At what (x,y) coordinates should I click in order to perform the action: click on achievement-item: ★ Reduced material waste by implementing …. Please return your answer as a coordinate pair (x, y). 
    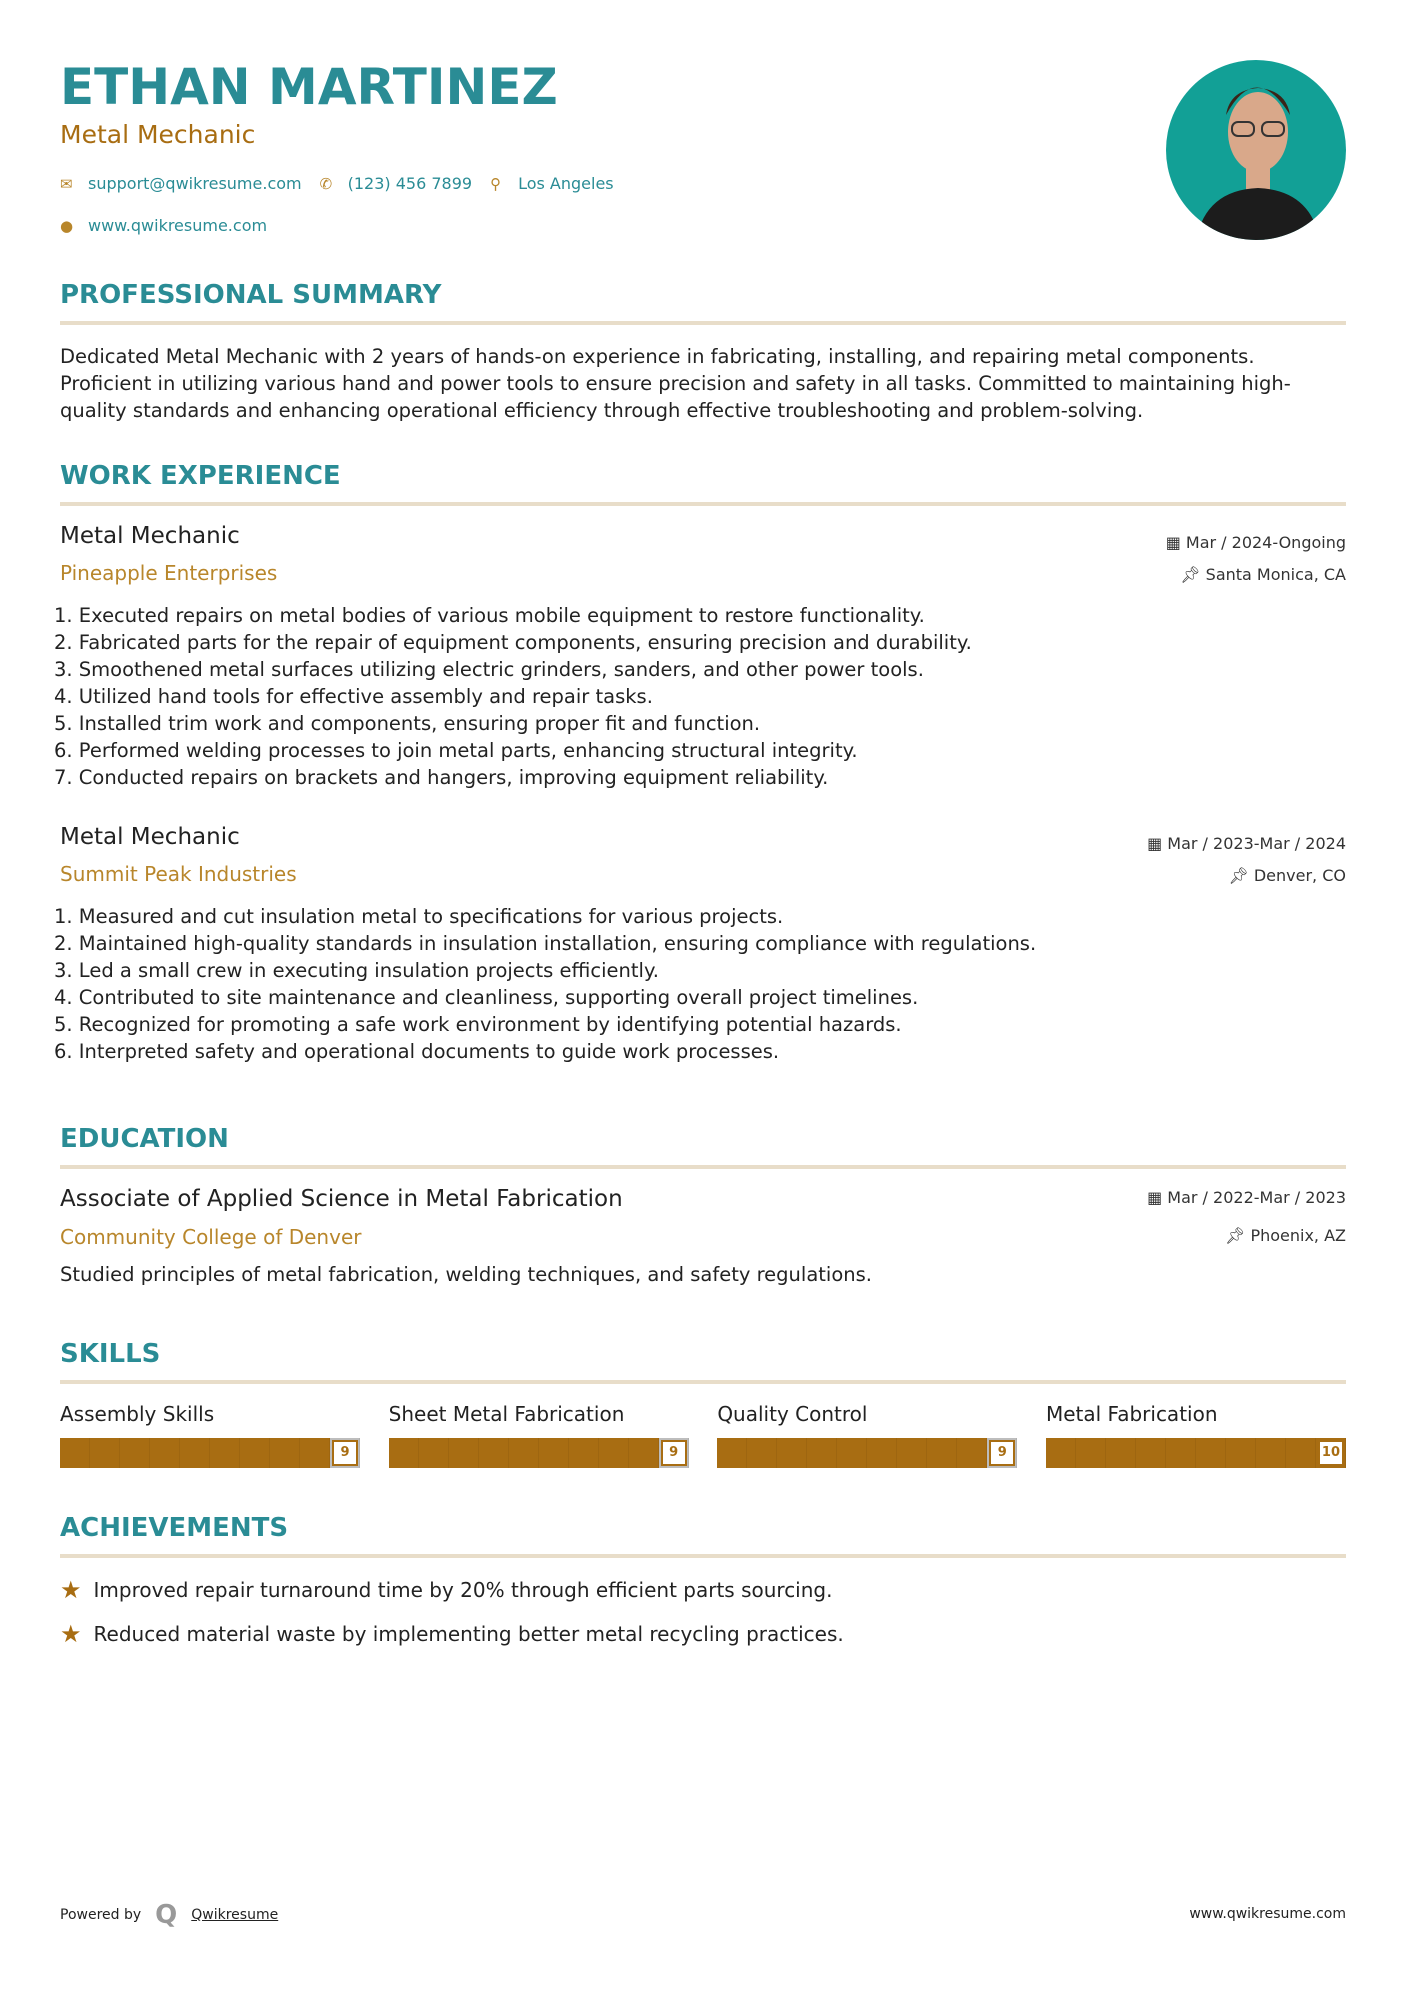
    Looking at the image, I should click on (452, 1634).